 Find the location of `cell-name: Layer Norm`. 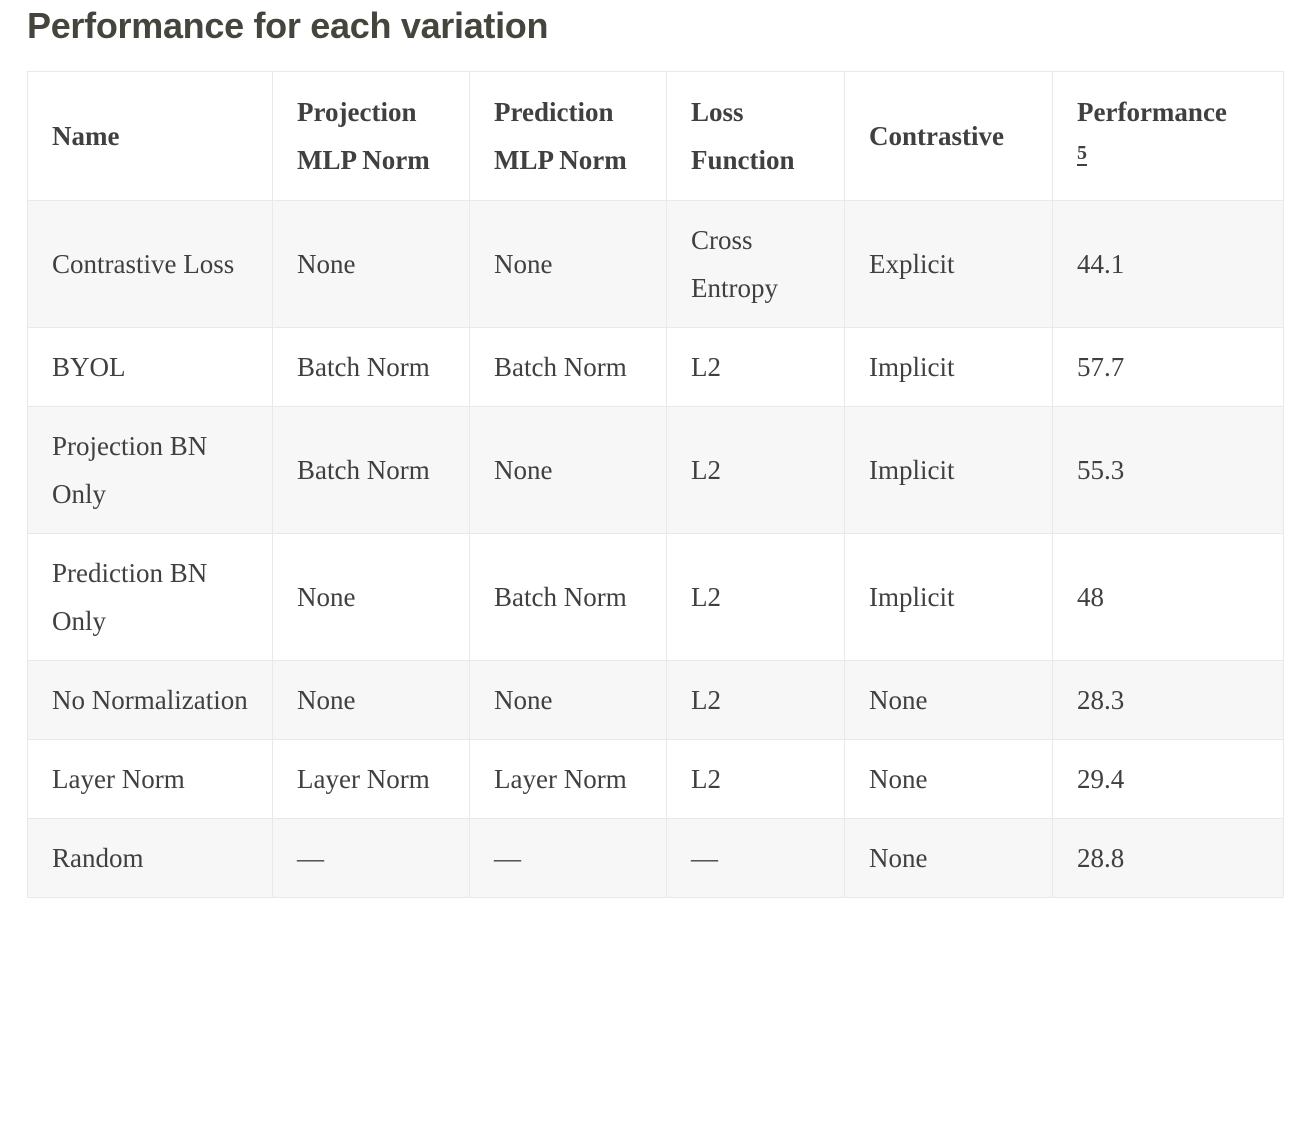

cell-name: Layer Norm is located at coordinates (150, 779).